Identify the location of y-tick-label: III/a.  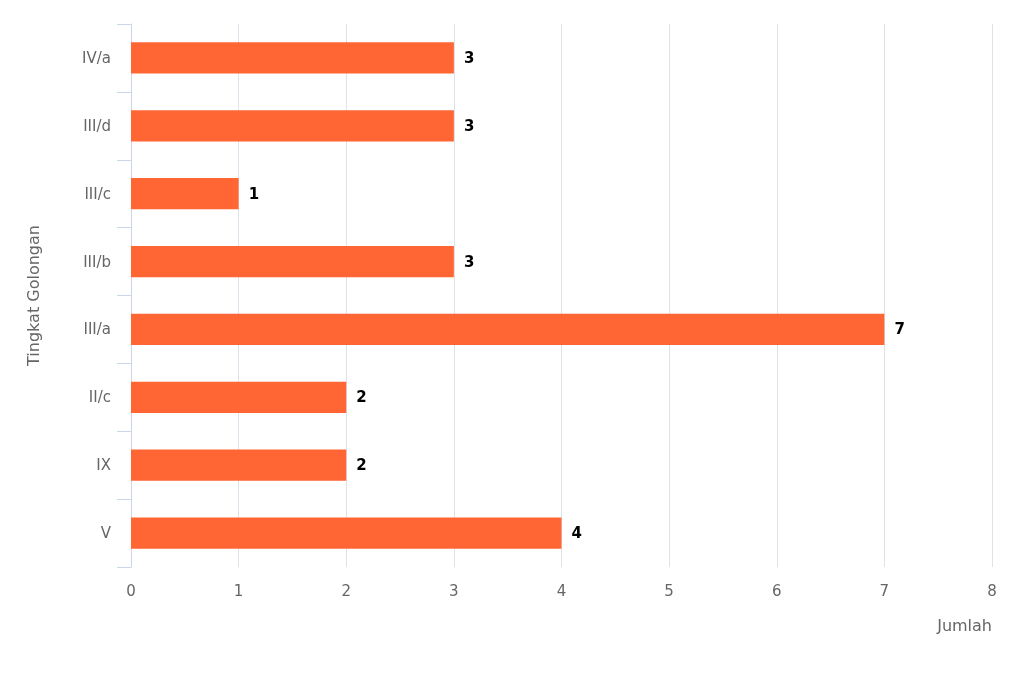
(97, 329).